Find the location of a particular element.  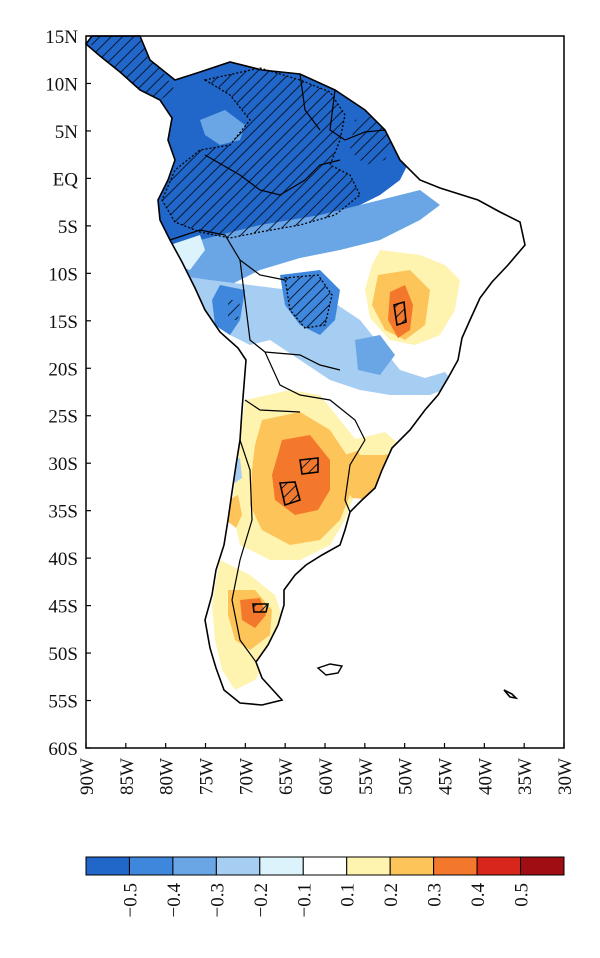

colorbar-label: 0.3 is located at coordinates (435, 895).